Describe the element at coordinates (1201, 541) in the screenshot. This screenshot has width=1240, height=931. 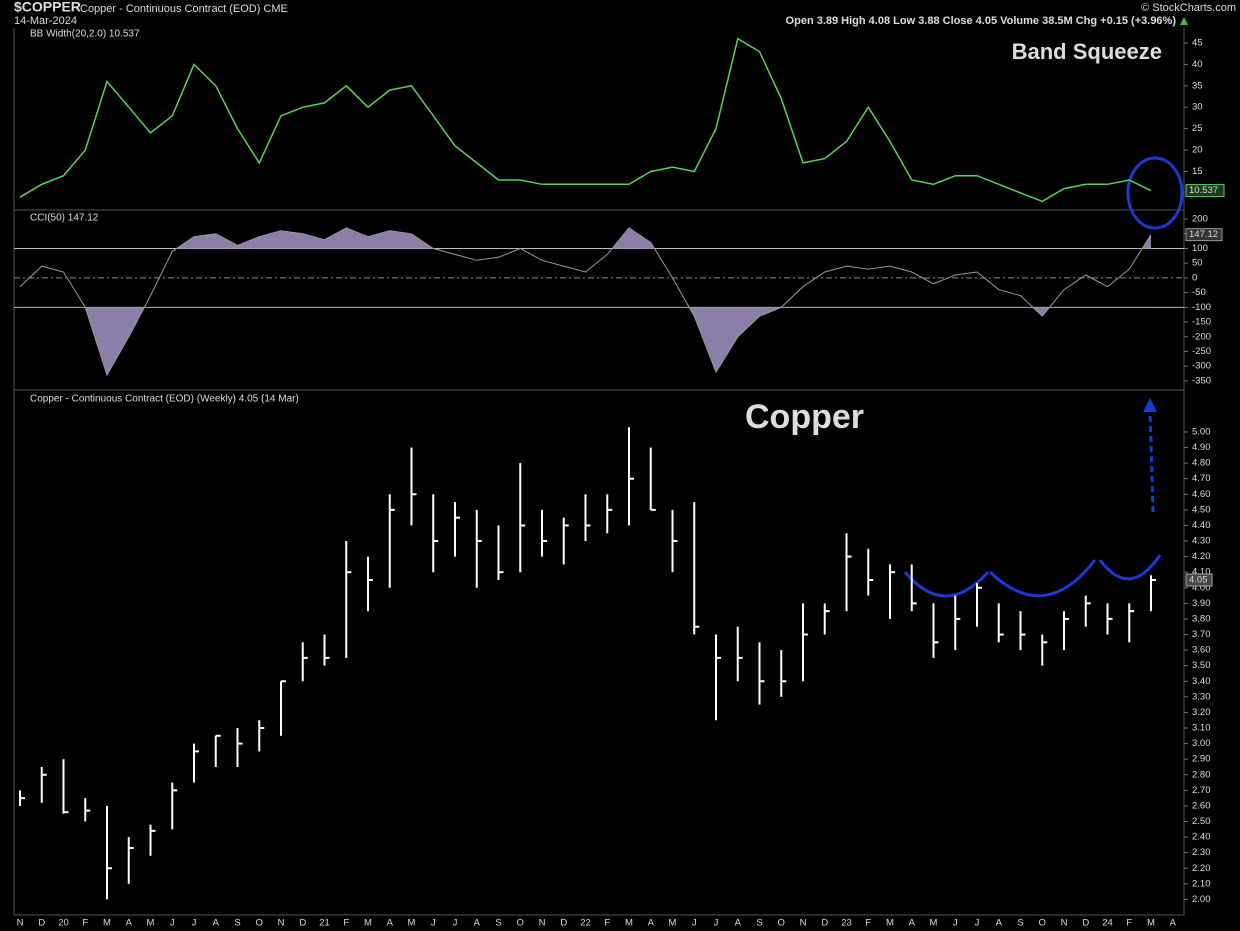
I see `y-tick-label: 4.30` at that location.